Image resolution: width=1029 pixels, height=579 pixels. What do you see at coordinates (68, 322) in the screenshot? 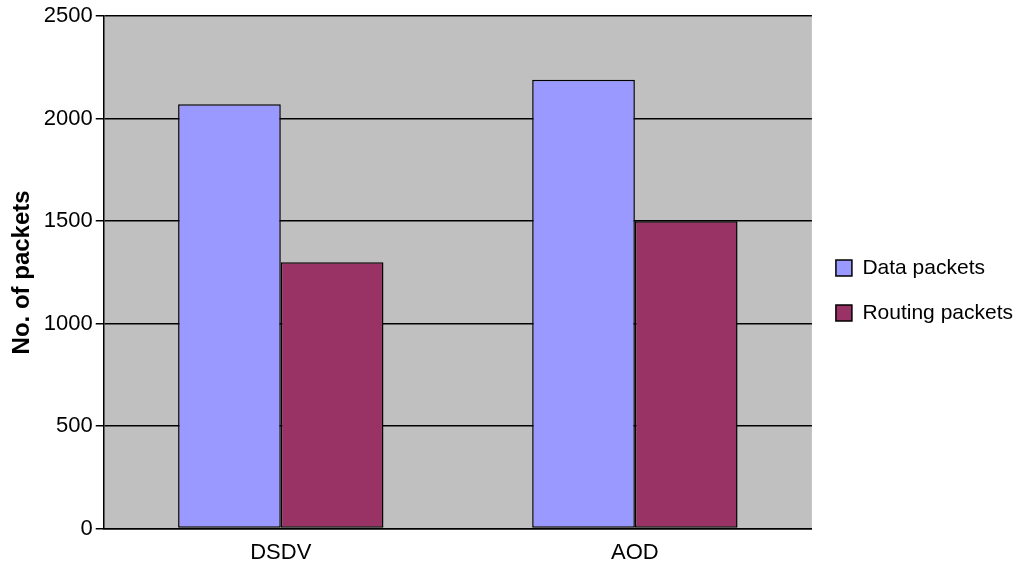
I see `y-tick-label: 1000` at bounding box center [68, 322].